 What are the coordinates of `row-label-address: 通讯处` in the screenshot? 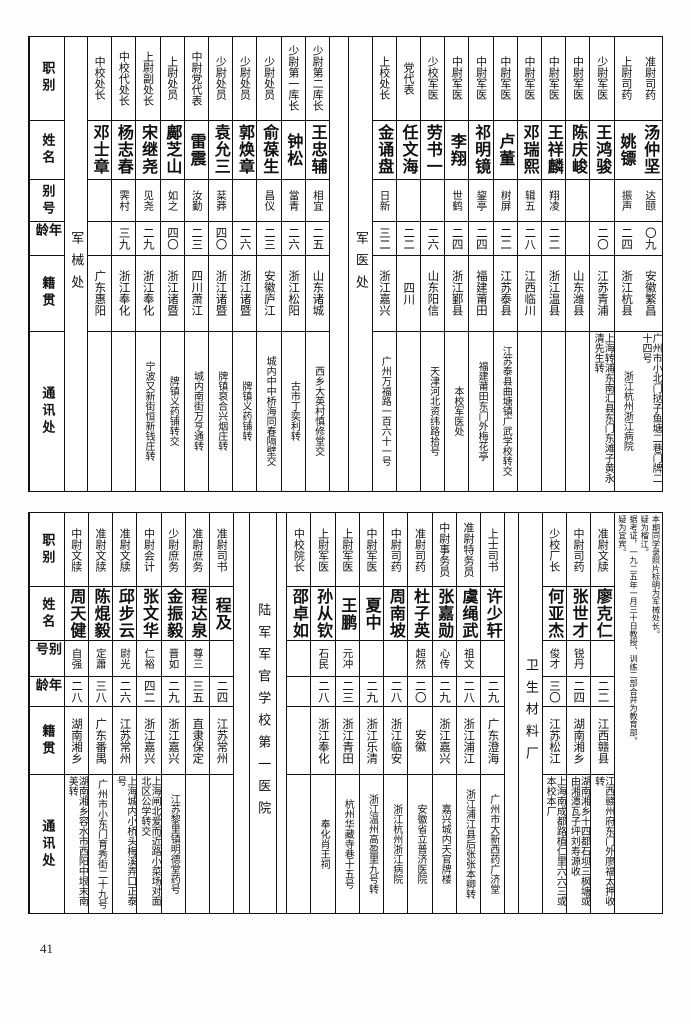 It's located at (47, 411).